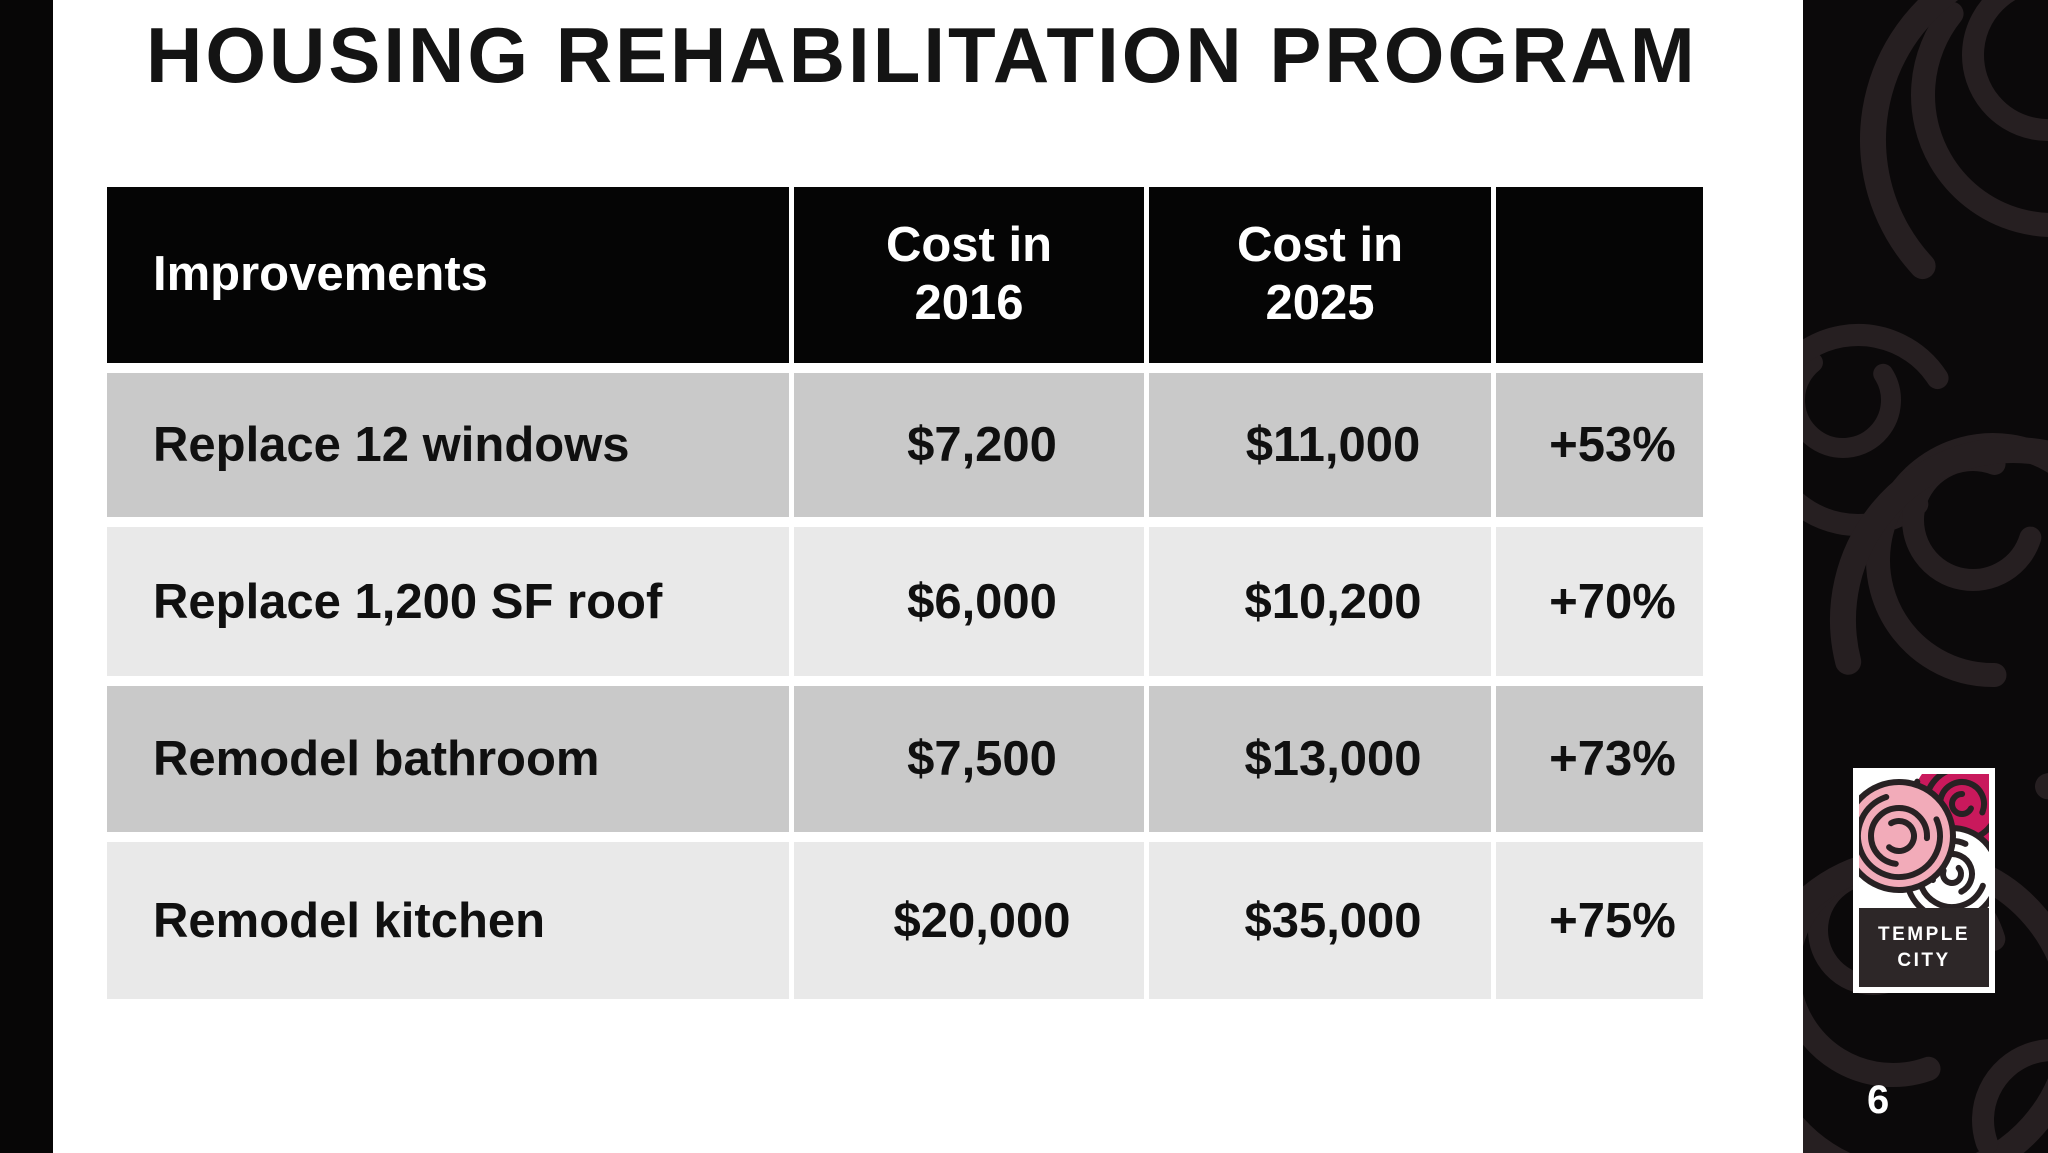 This screenshot has height=1153, width=2048. I want to click on table-cell-cost-2016: $7,200, so click(969, 445).